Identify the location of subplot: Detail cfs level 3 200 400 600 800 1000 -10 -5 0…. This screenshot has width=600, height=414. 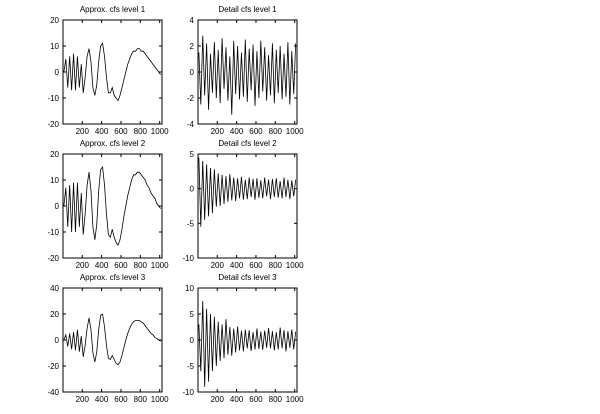
(243, 338).